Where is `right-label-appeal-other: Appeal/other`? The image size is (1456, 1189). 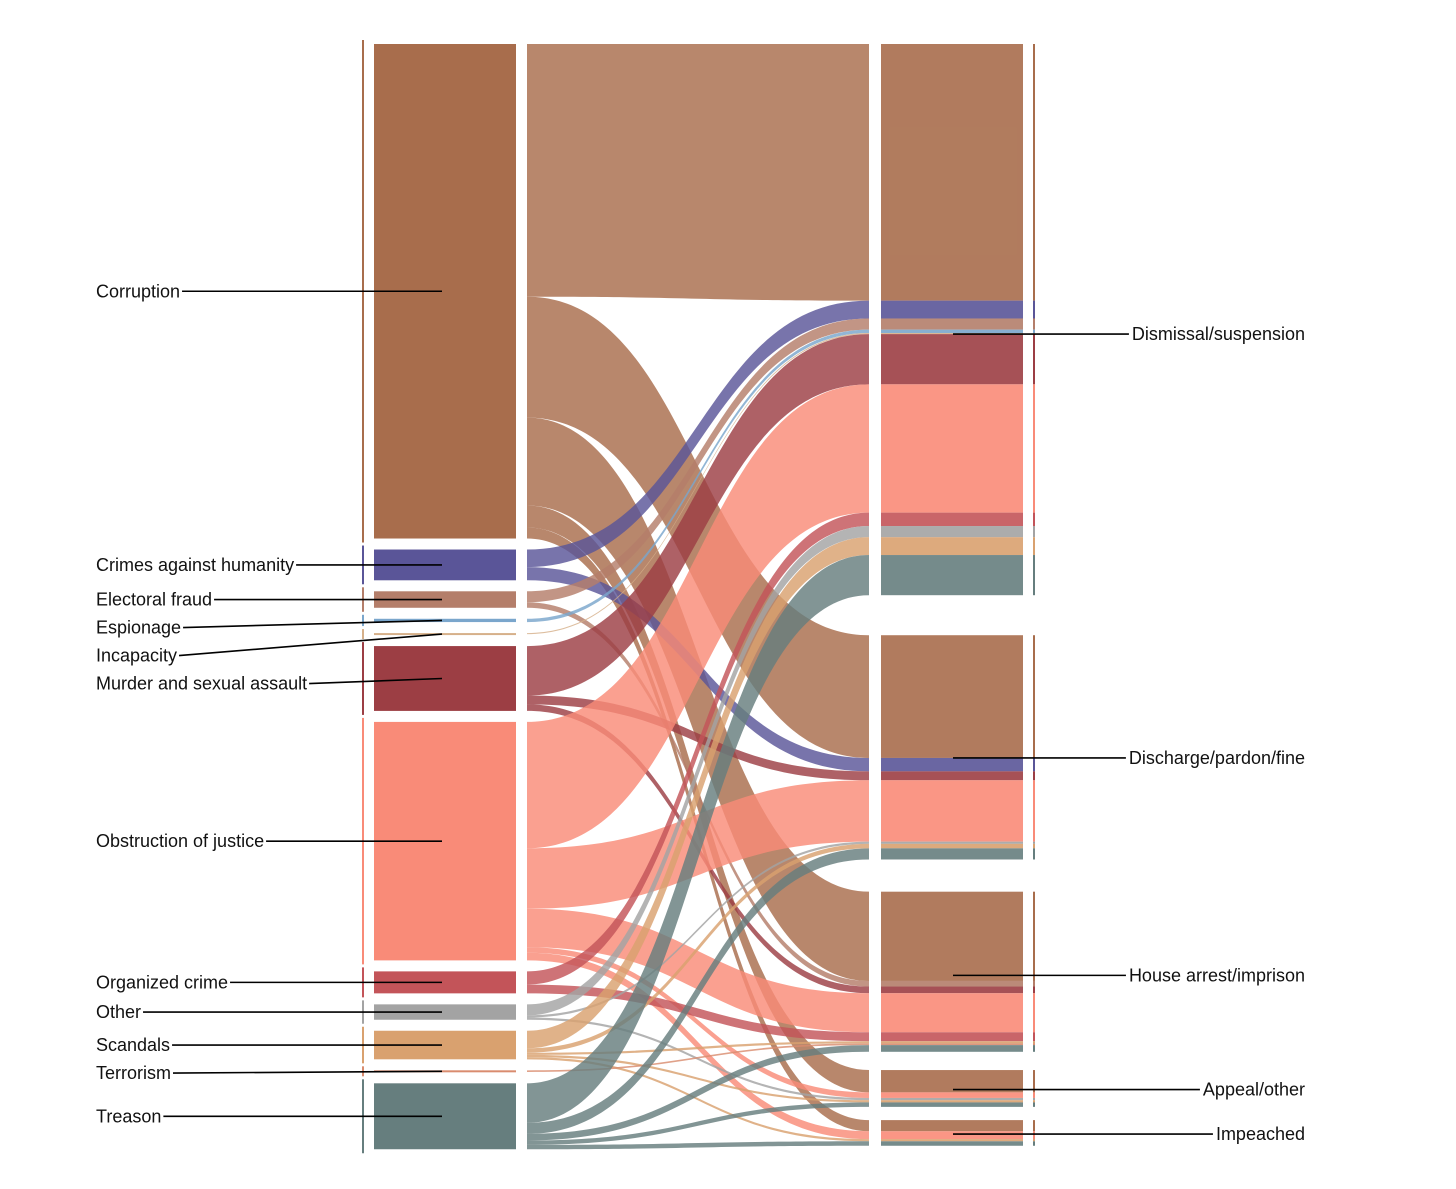
right-label-appeal-other: Appeal/other is located at coordinates (1254, 1090).